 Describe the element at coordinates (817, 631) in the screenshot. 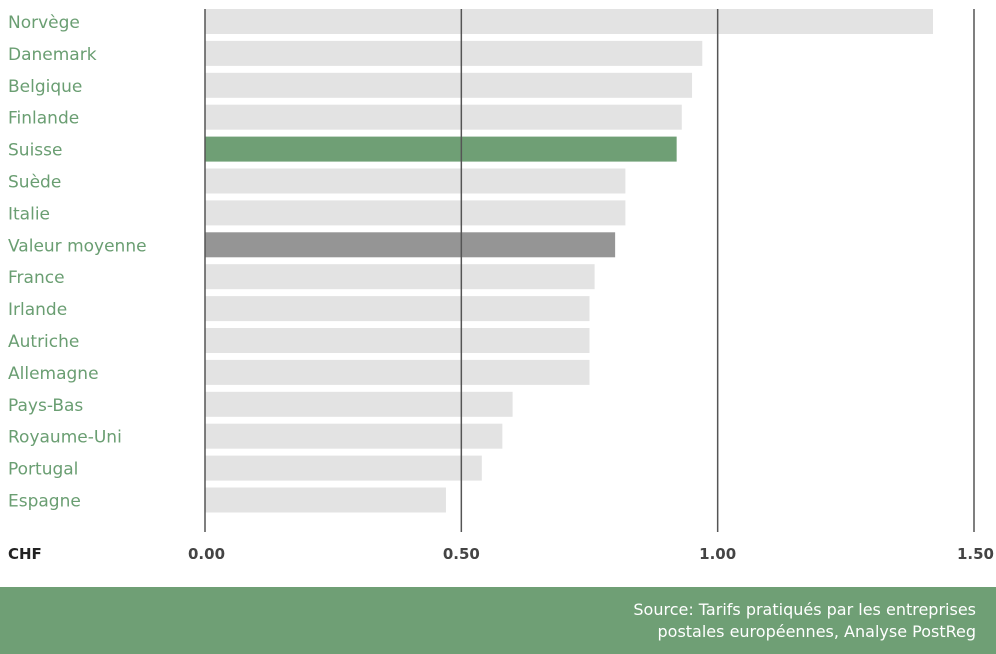

I see `source-line-2: postales européennes, Analyse PostReg` at that location.